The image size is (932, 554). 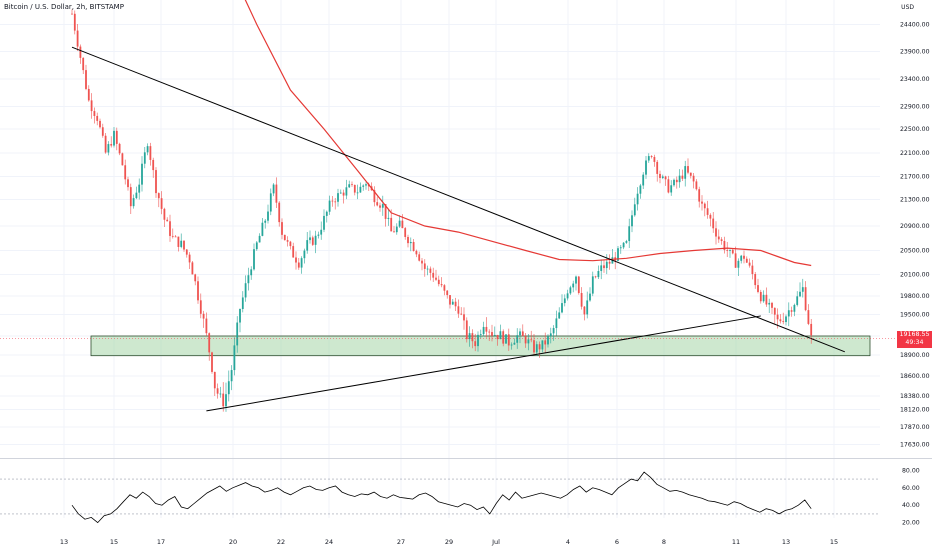 What do you see at coordinates (281, 542) in the screenshot?
I see `time-tick-label: 22` at bounding box center [281, 542].